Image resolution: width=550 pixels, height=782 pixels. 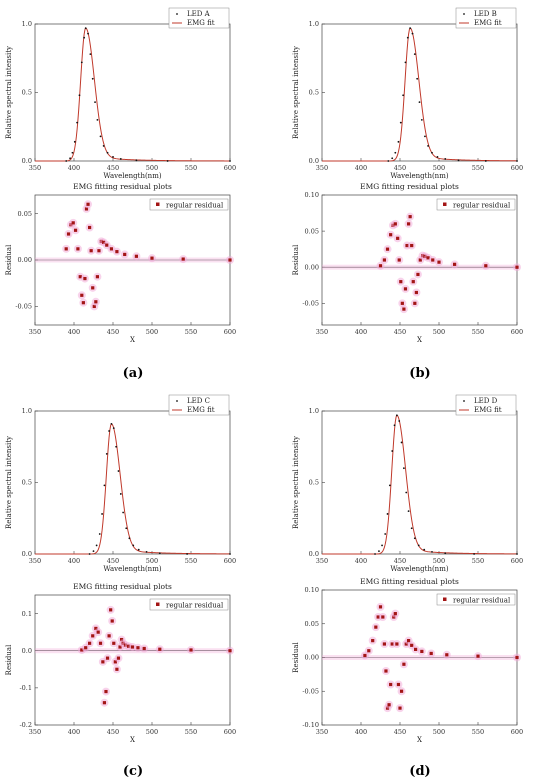 I want to click on legend-label-led: LED A, so click(x=199, y=14).